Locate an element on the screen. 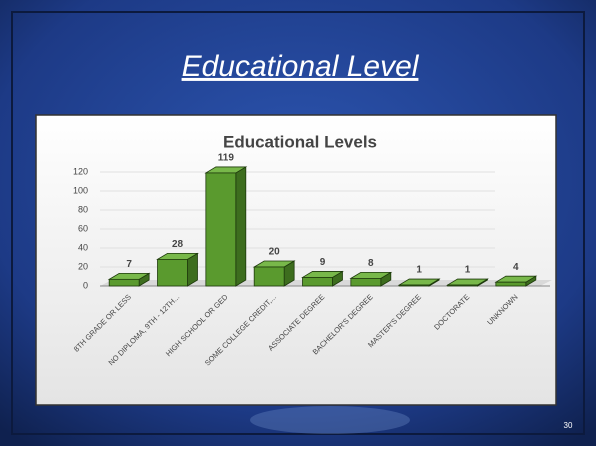 Image resolution: width=596 pixels, height=451 pixels. data-label: 119 is located at coordinates (226, 158).